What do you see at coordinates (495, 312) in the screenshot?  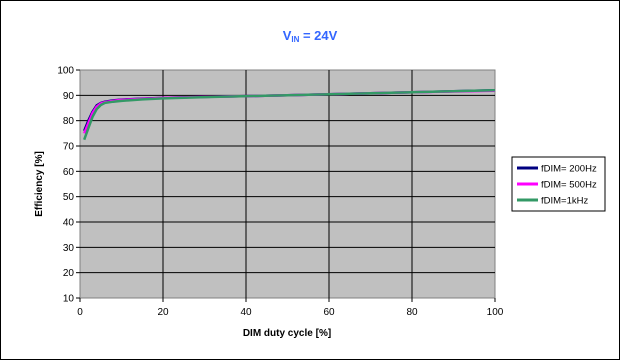 I see `x-tick-label: 100` at bounding box center [495, 312].